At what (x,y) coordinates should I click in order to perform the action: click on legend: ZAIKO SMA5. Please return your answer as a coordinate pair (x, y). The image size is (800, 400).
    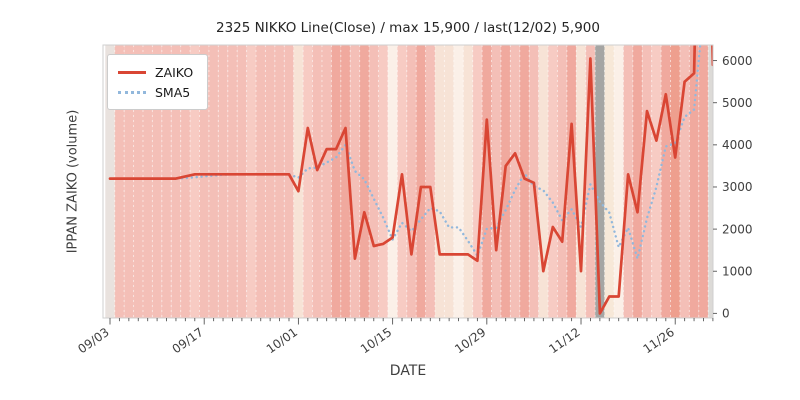
    Looking at the image, I should click on (158, 82).